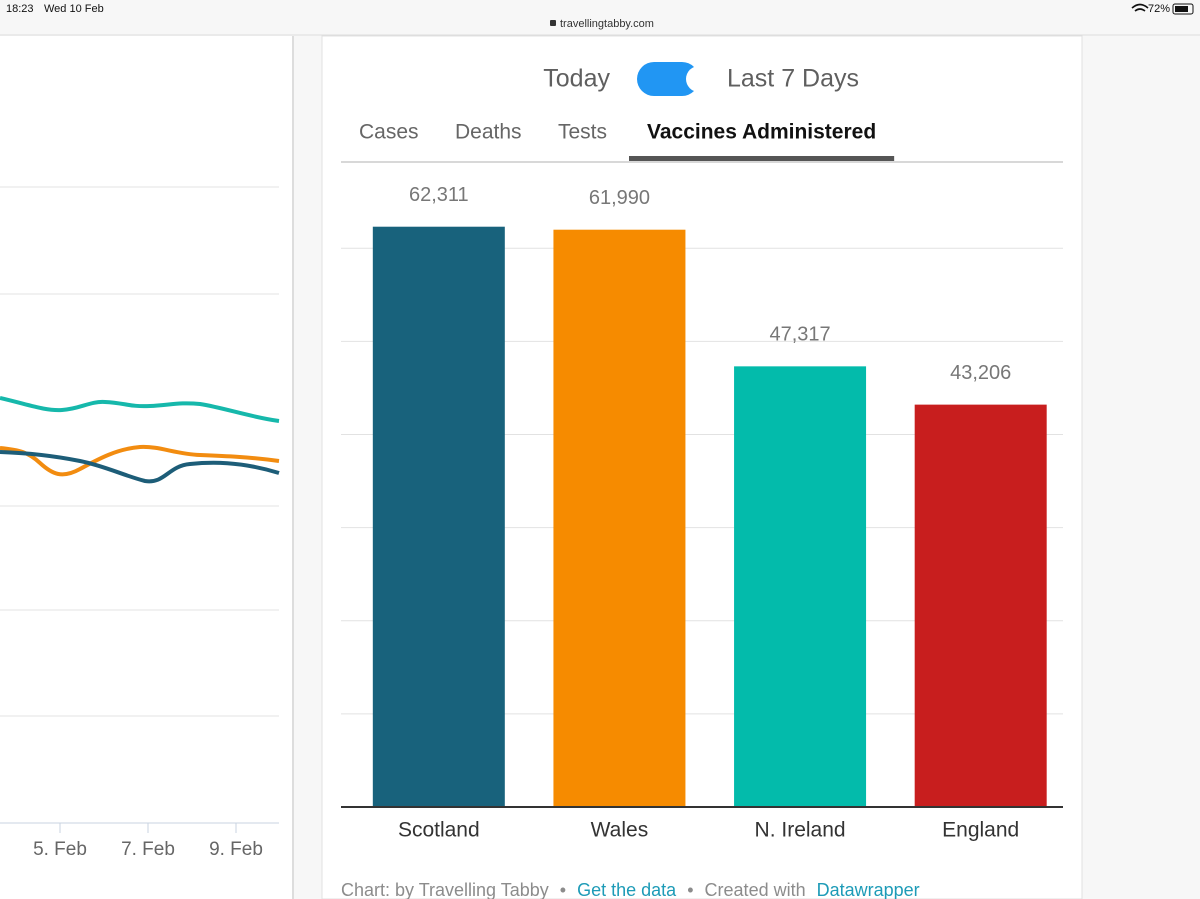 This screenshot has height=899, width=1200. What do you see at coordinates (1159, 9) in the screenshot?
I see `battery-text: 72%` at bounding box center [1159, 9].